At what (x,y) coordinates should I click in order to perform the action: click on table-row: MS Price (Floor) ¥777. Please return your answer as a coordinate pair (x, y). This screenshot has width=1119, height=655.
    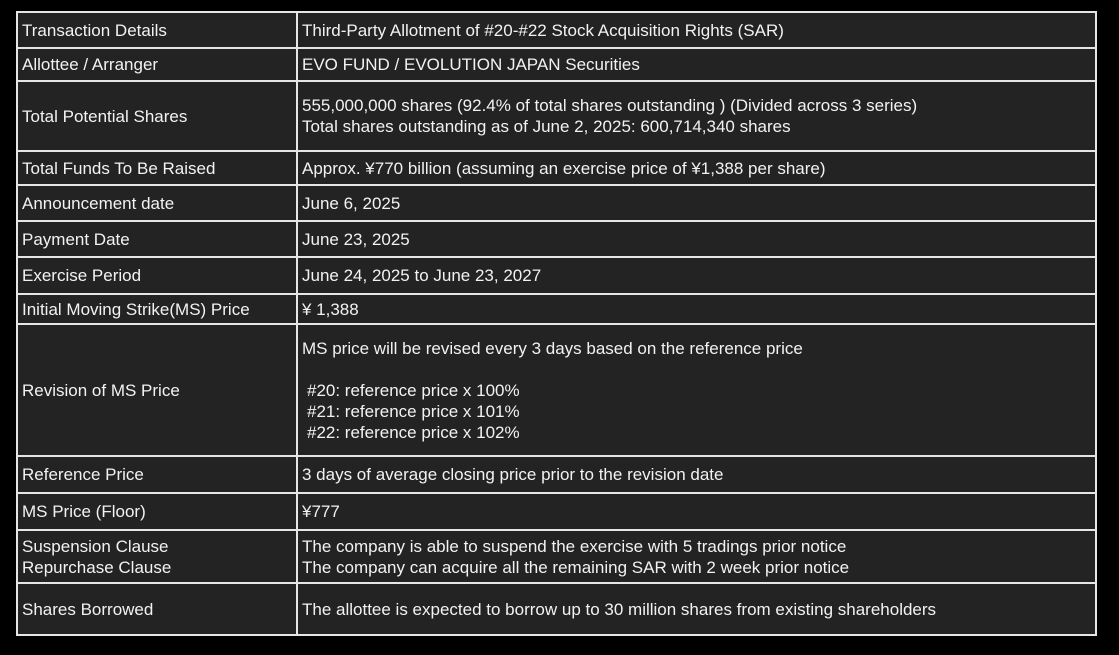
    Looking at the image, I should click on (556, 511).